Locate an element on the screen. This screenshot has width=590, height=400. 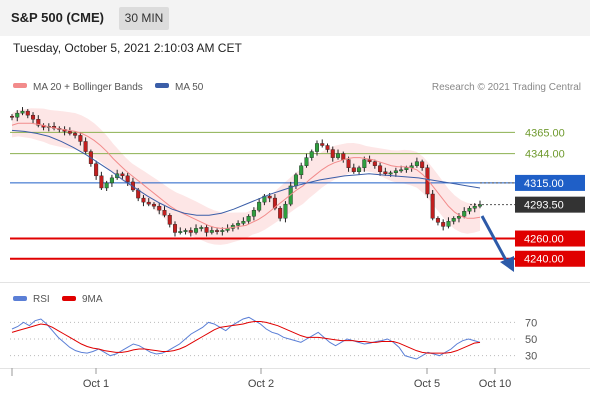
rsi-ma9-line is located at coordinates (246, 337).